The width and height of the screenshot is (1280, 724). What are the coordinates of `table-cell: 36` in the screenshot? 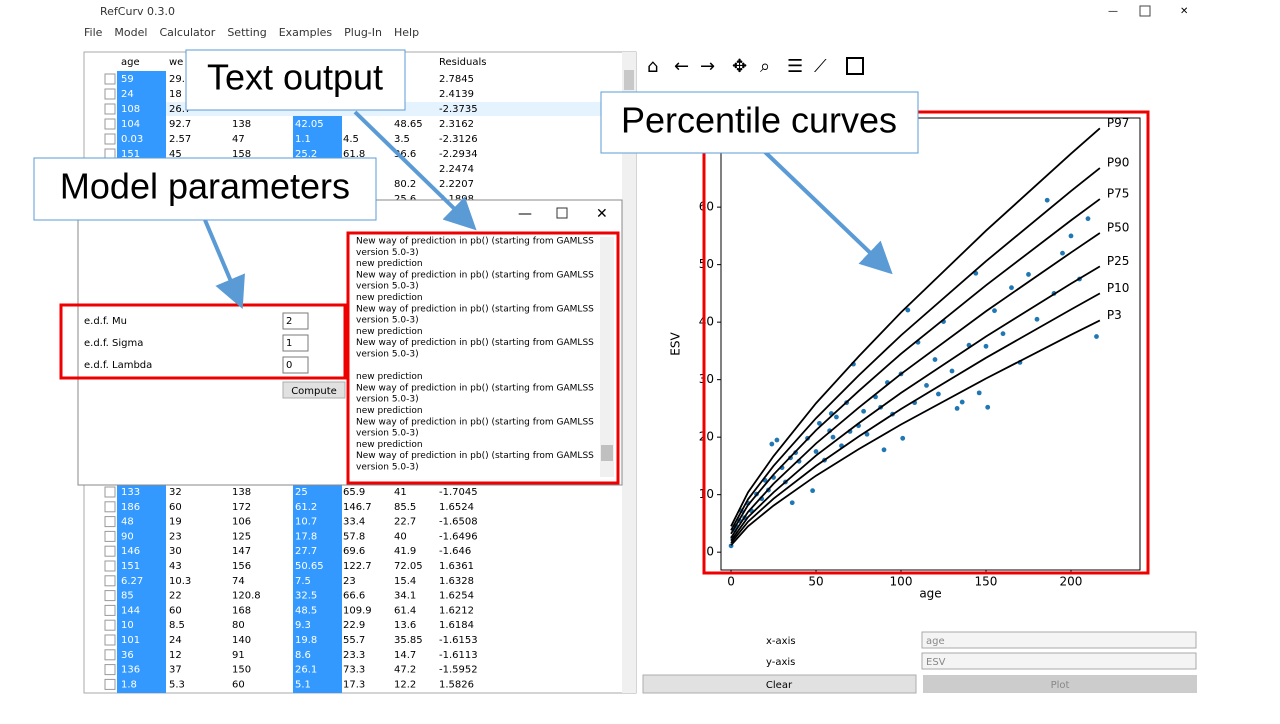 It's located at (127, 655).